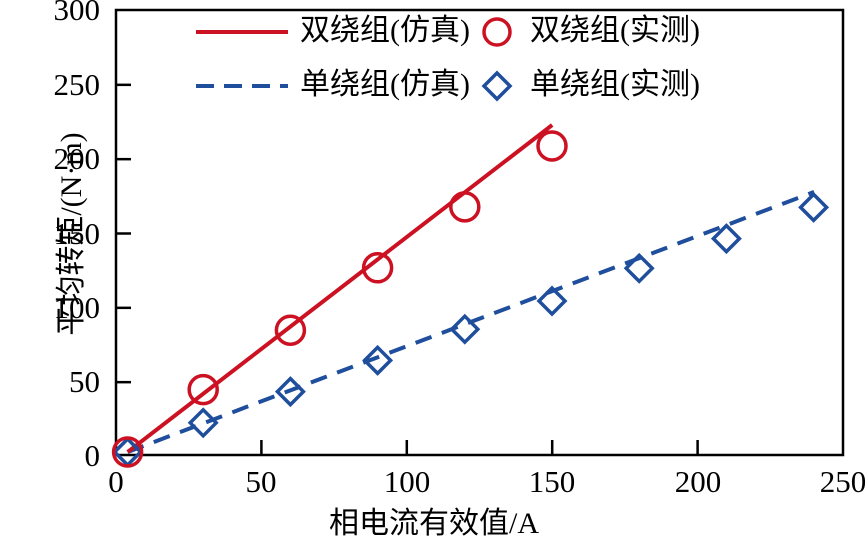 The height and width of the screenshot is (547, 868). What do you see at coordinates (77, 84) in the screenshot?
I see `y-axis-tick-label: 250` at bounding box center [77, 84].